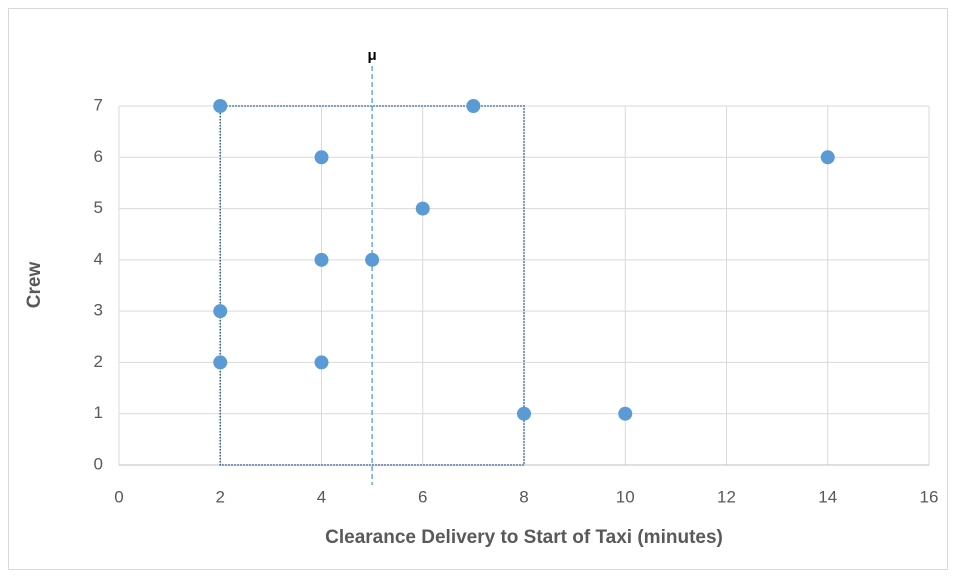 The height and width of the screenshot is (578, 956). What do you see at coordinates (98, 310) in the screenshot?
I see `y-tick-label: 3` at bounding box center [98, 310].